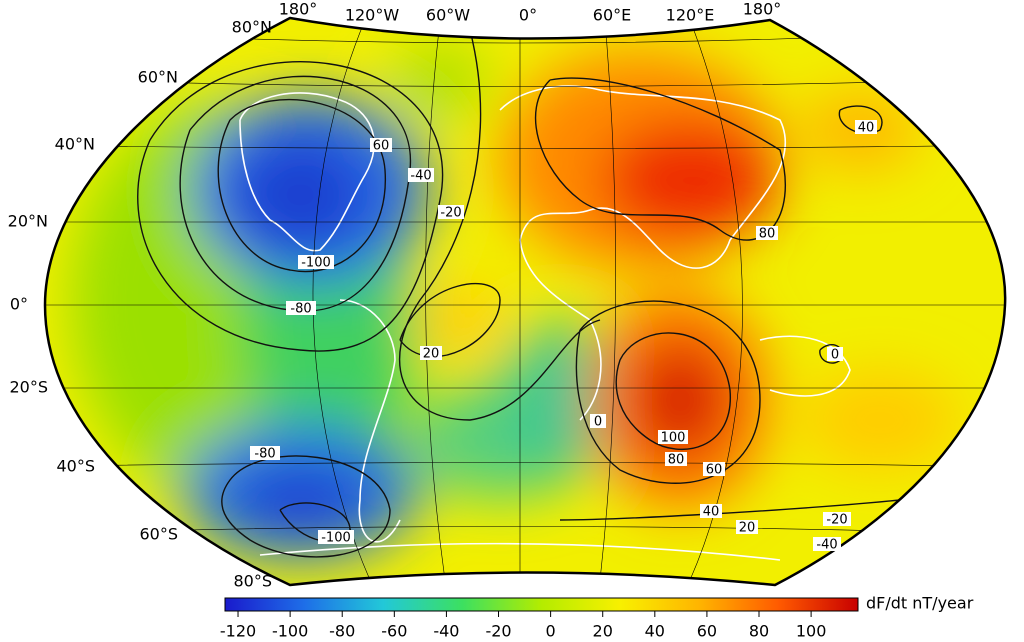 This screenshot has height=642, width=1024. I want to click on lat-label: 0°, so click(19, 304).